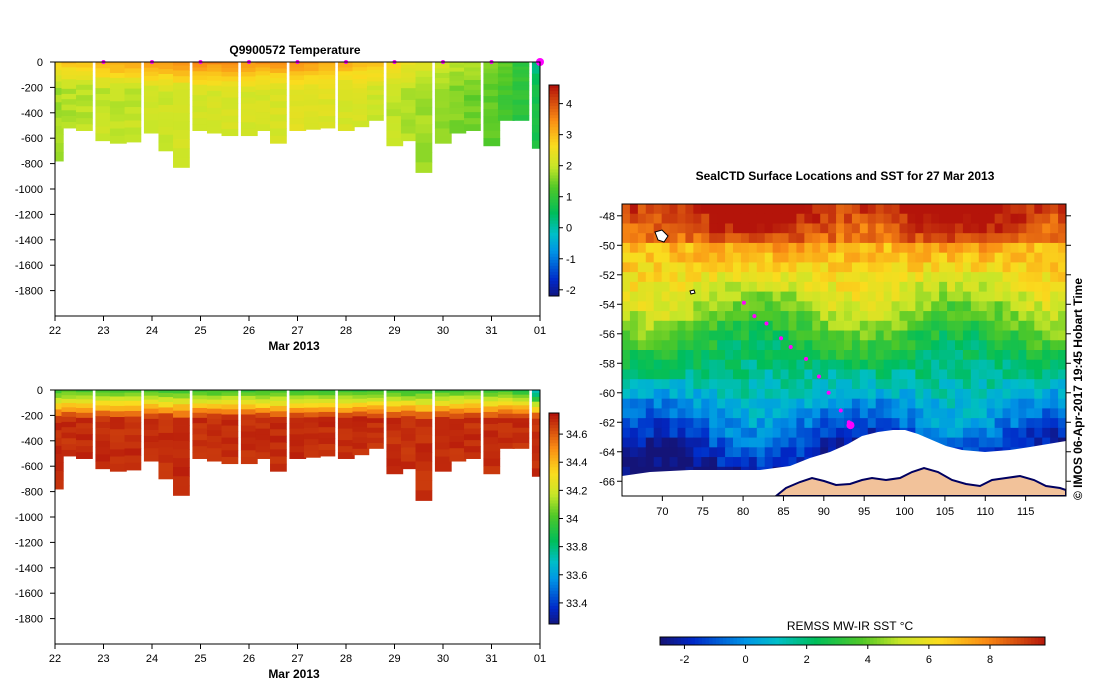  Describe the element at coordinates (743, 302) in the screenshot. I see `track-point` at that location.